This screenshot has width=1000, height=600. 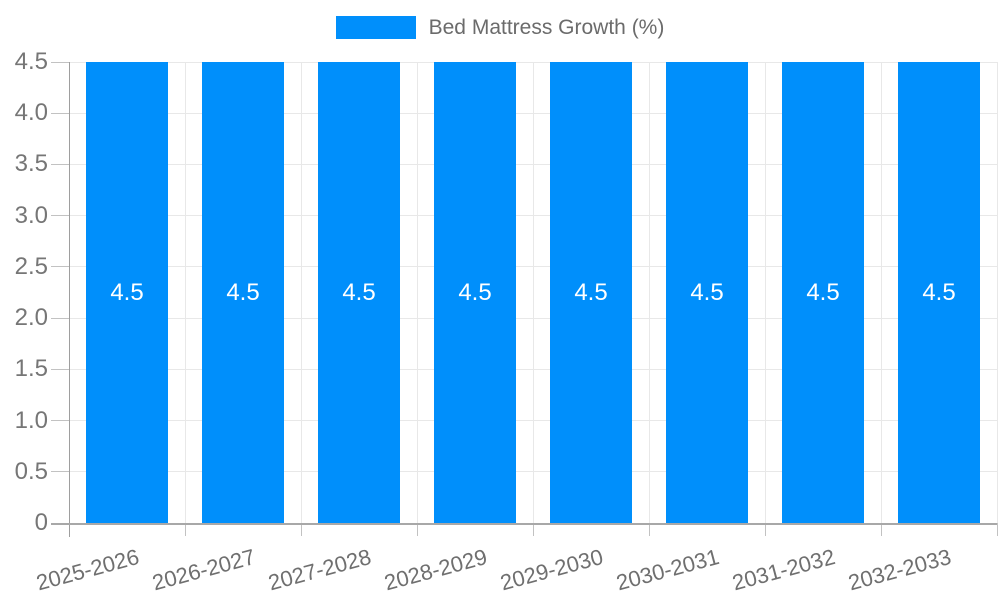 What do you see at coordinates (87, 570) in the screenshot?
I see `x-axis-category-label: 2025-2026` at bounding box center [87, 570].